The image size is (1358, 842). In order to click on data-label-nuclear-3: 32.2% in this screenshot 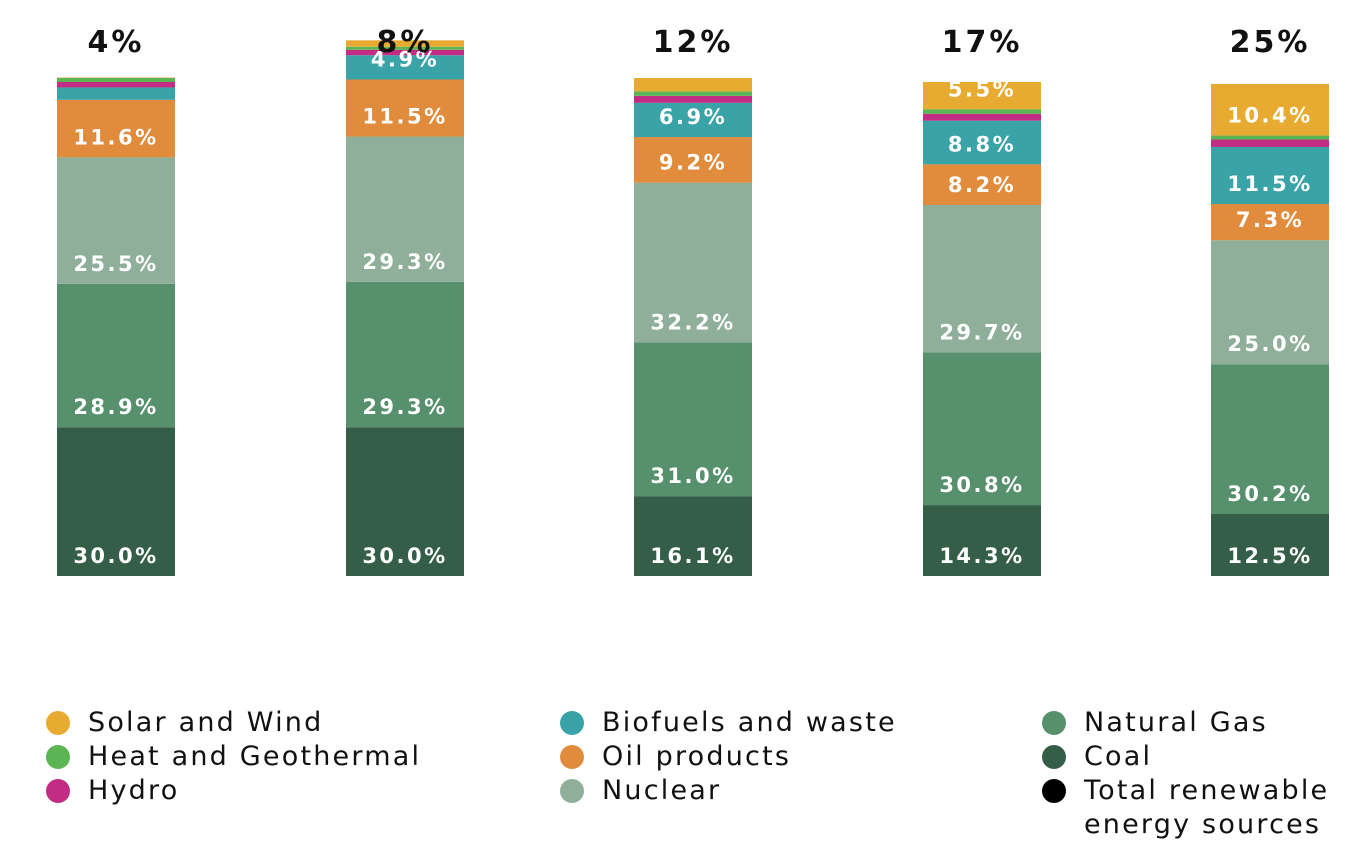, I will do `click(692, 322)`.